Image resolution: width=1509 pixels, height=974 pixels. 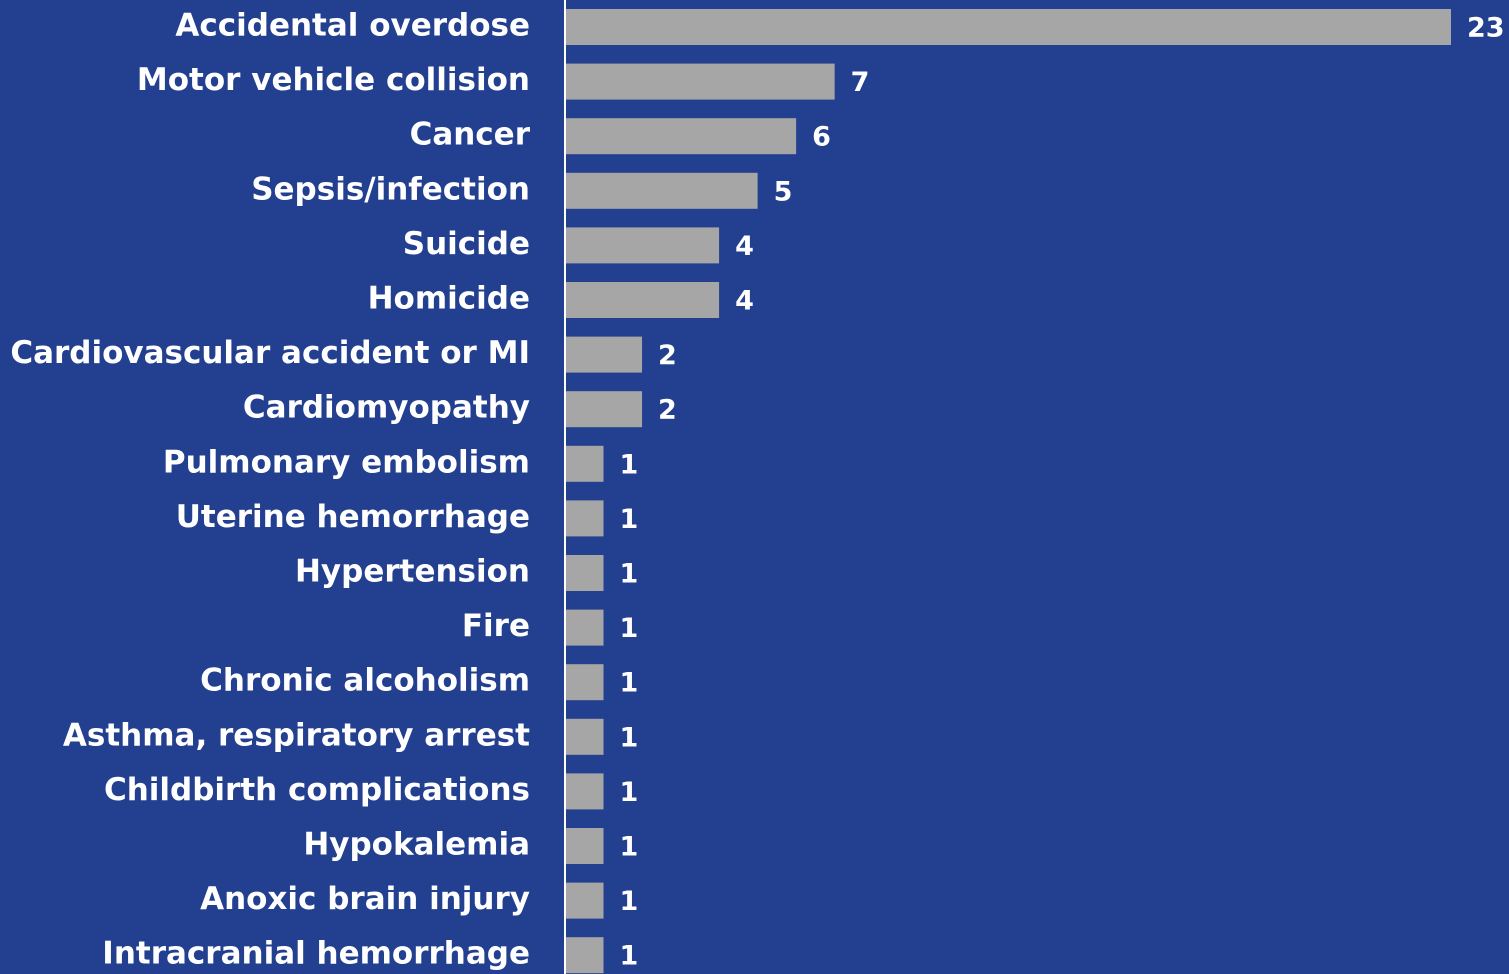 I want to click on category-label: Motor vehicle collision, so click(x=333, y=80).